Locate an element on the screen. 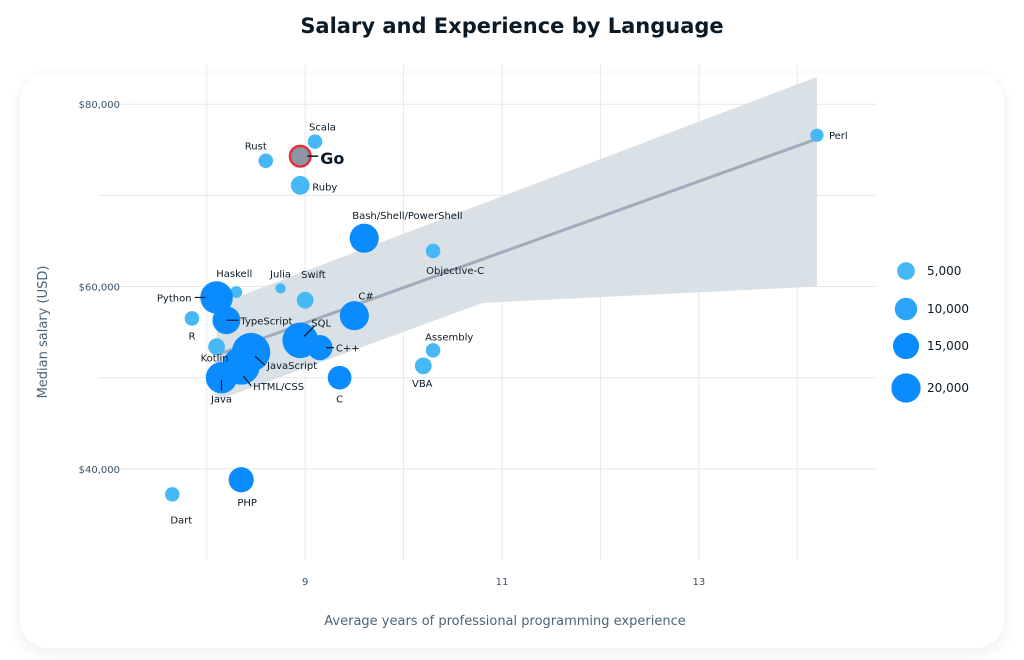  point-objective-c is located at coordinates (433, 251).